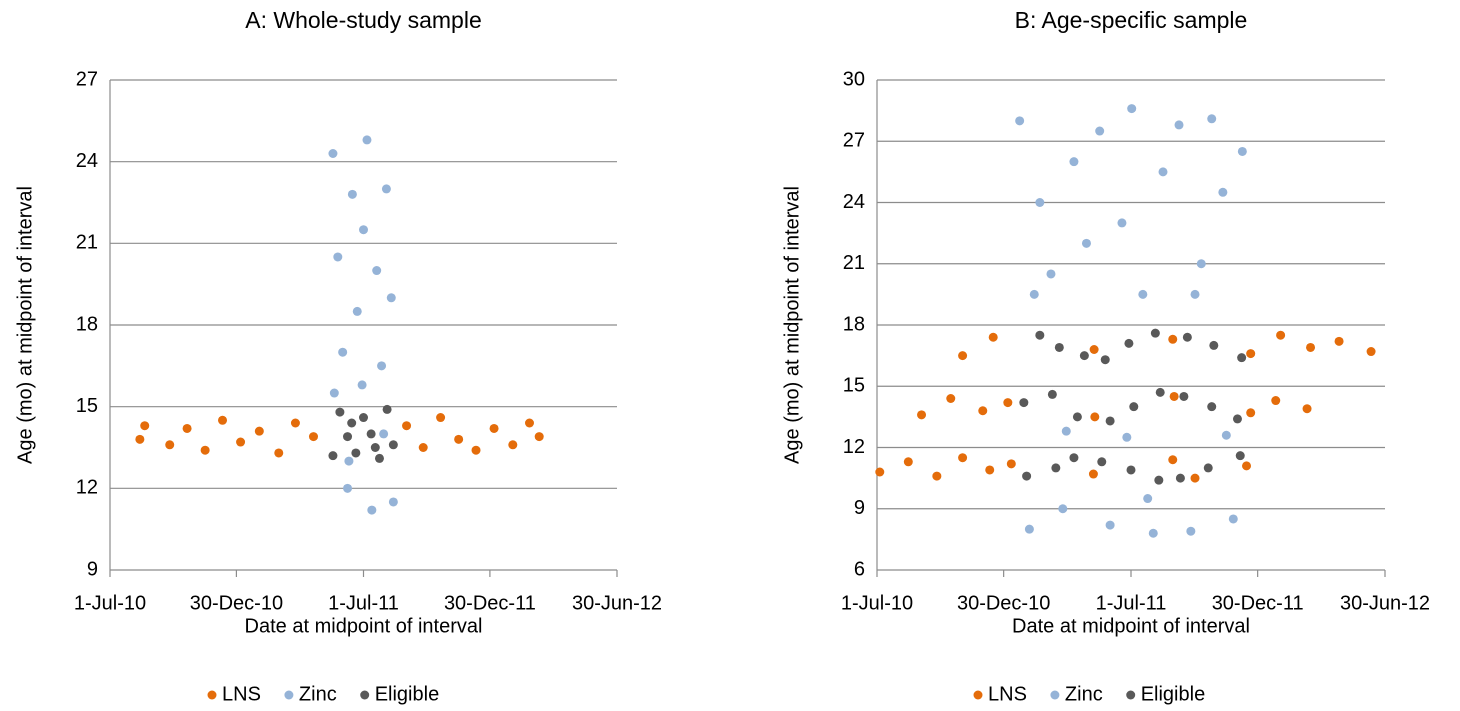 The image size is (1460, 711). Describe the element at coordinates (792, 325) in the screenshot. I see `y-axis-label: Age (mo) at midpoint of interval` at that location.